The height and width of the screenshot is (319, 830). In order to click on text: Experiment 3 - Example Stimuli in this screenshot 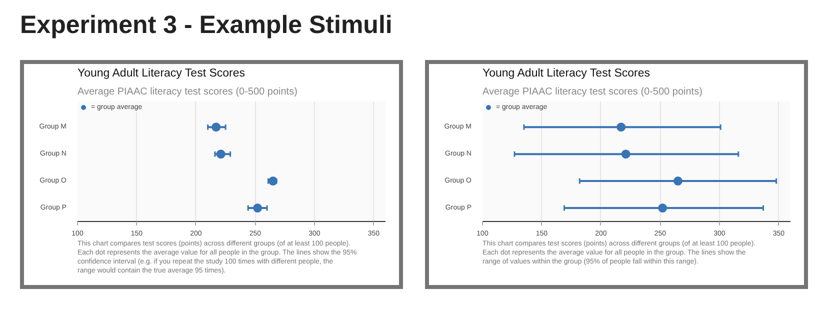, I will do `click(206, 25)`.